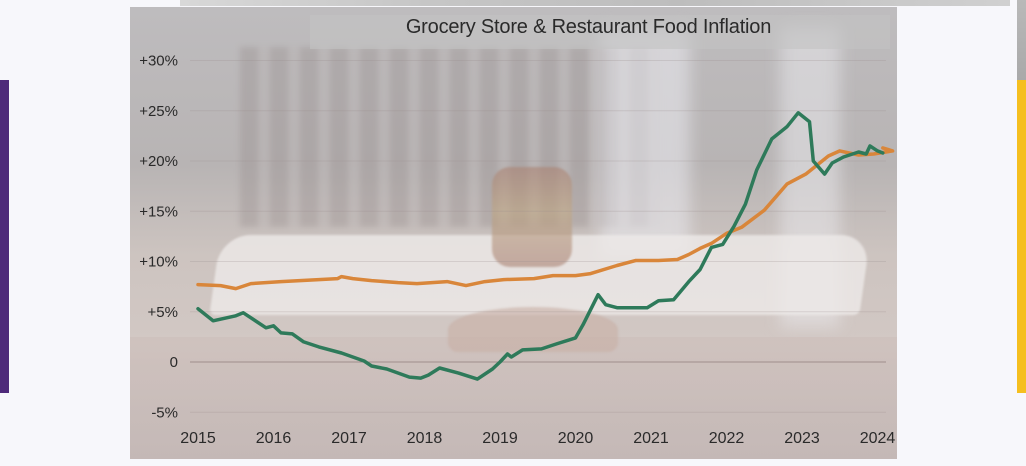  I want to click on x-tick-label: 2019, so click(500, 438).